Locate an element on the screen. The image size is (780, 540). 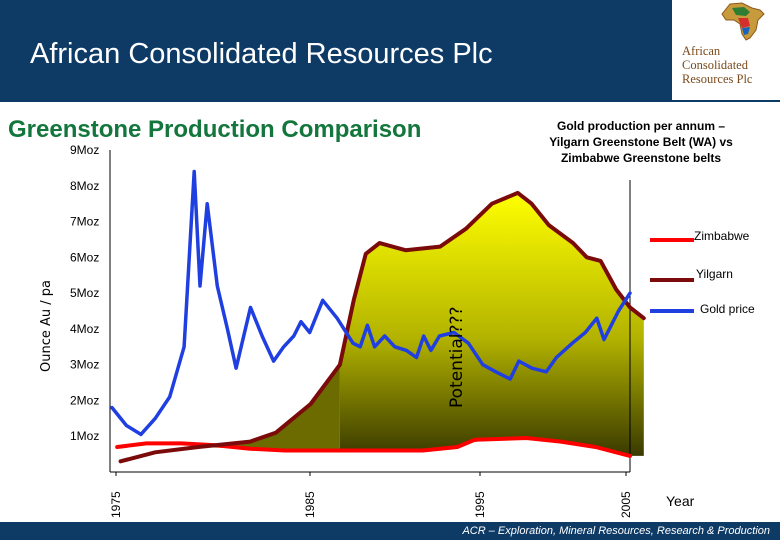
x-tick-label: 1975 is located at coordinates (116, 504).